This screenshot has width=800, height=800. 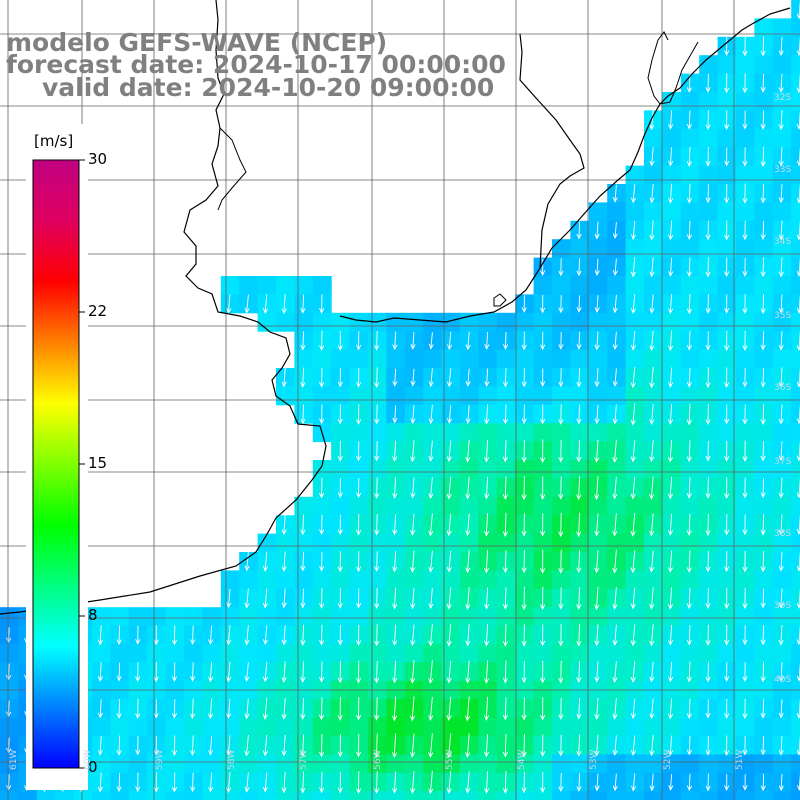 I want to click on lat-label: 36S, so click(x=783, y=388).